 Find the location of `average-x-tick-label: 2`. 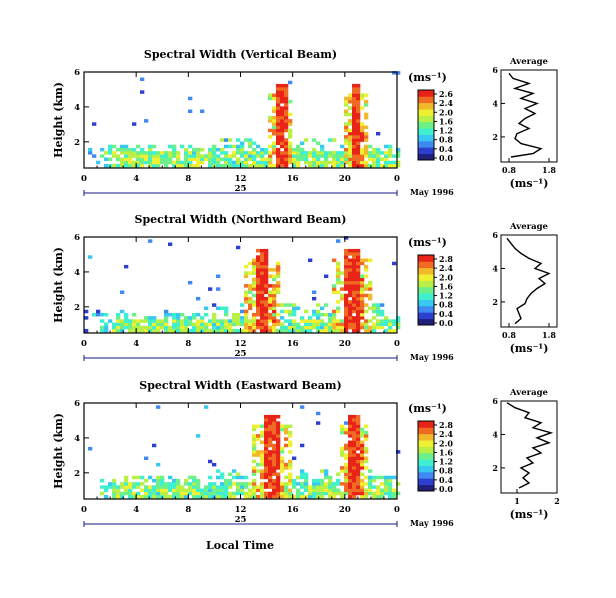

average-x-tick-label: 2 is located at coordinates (557, 501).